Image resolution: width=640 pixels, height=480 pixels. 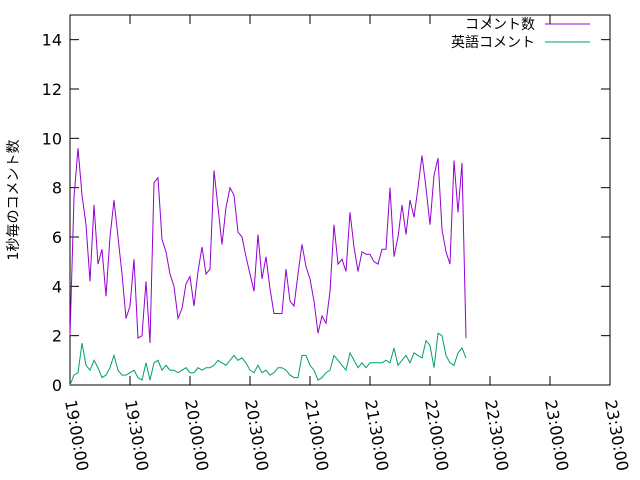 What do you see at coordinates (136, 435) in the screenshot?
I see `x-tick-label: 19:30:00` at bounding box center [136, 435].